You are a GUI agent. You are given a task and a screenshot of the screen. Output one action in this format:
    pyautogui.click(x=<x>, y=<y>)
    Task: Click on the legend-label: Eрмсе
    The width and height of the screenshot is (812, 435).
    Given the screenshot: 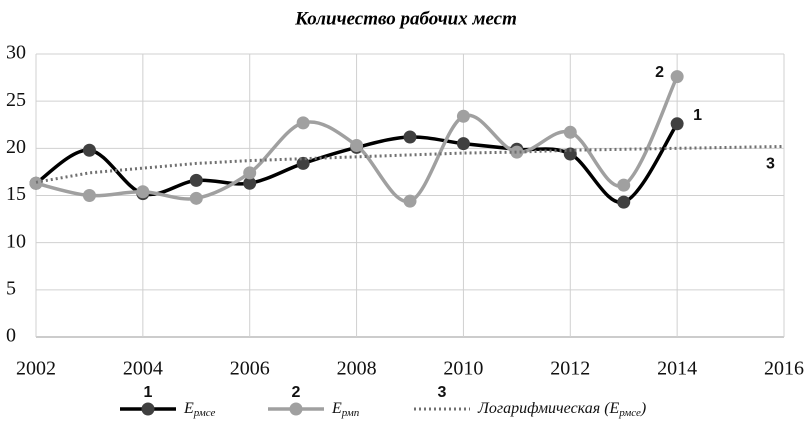 What is the action you would take?
    pyautogui.click(x=199, y=409)
    